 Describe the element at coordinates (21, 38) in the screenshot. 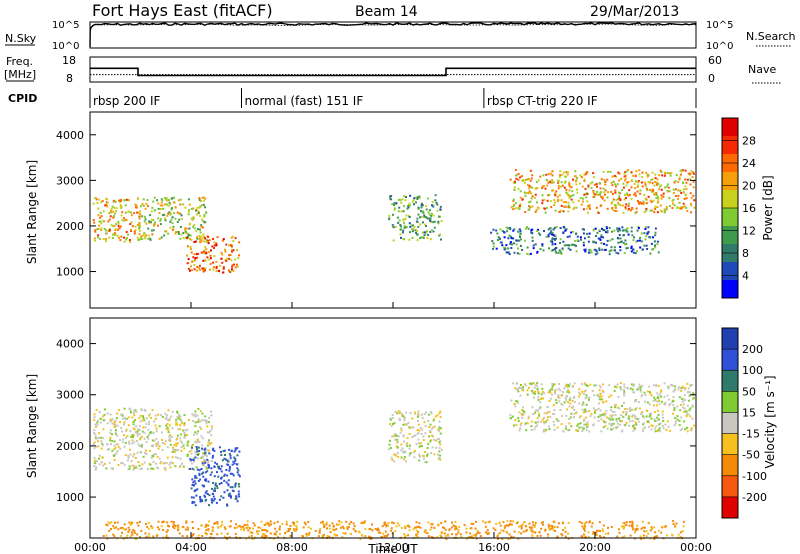

I see `nsky-label: N.Sky` at that location.